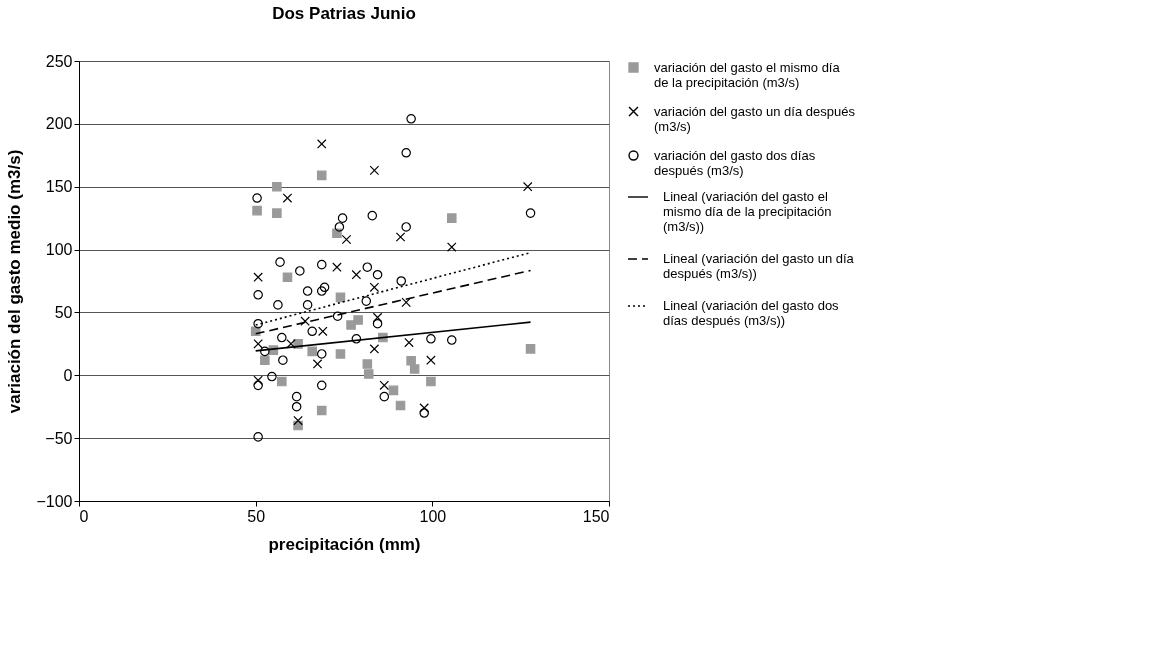 The image size is (1152, 645). I want to click on y-tick-label: 200, so click(59, 124).